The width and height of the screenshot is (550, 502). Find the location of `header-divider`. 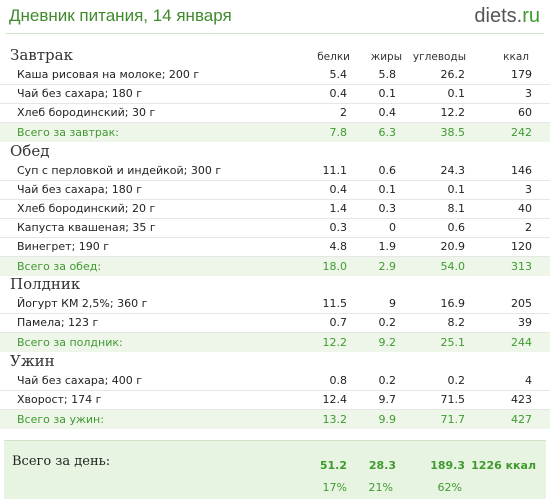

header-divider is located at coordinates (275, 33).